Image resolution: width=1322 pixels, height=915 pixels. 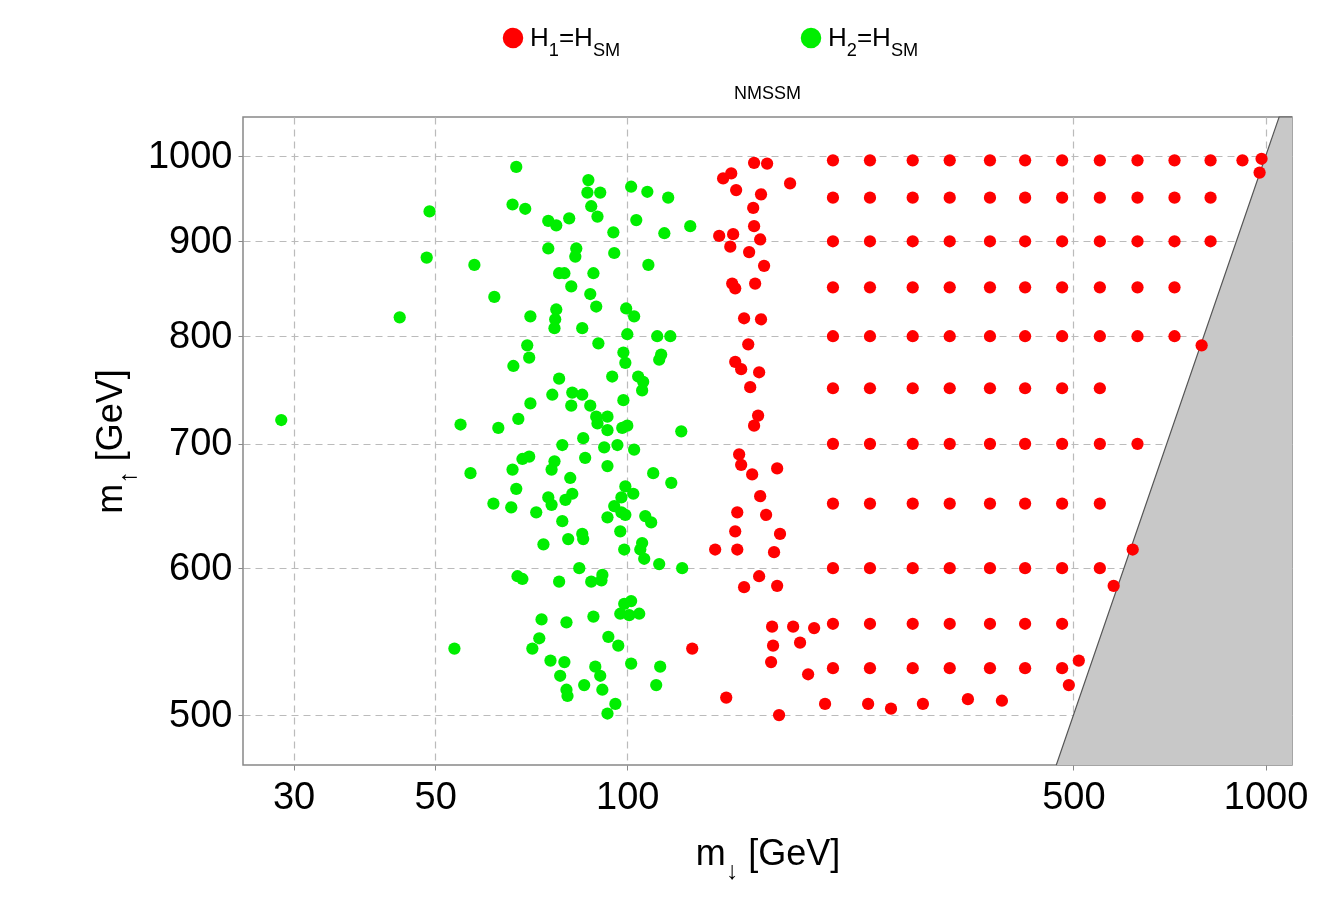 What do you see at coordinates (201, 442) in the screenshot?
I see `y-tick-label: 700` at bounding box center [201, 442].